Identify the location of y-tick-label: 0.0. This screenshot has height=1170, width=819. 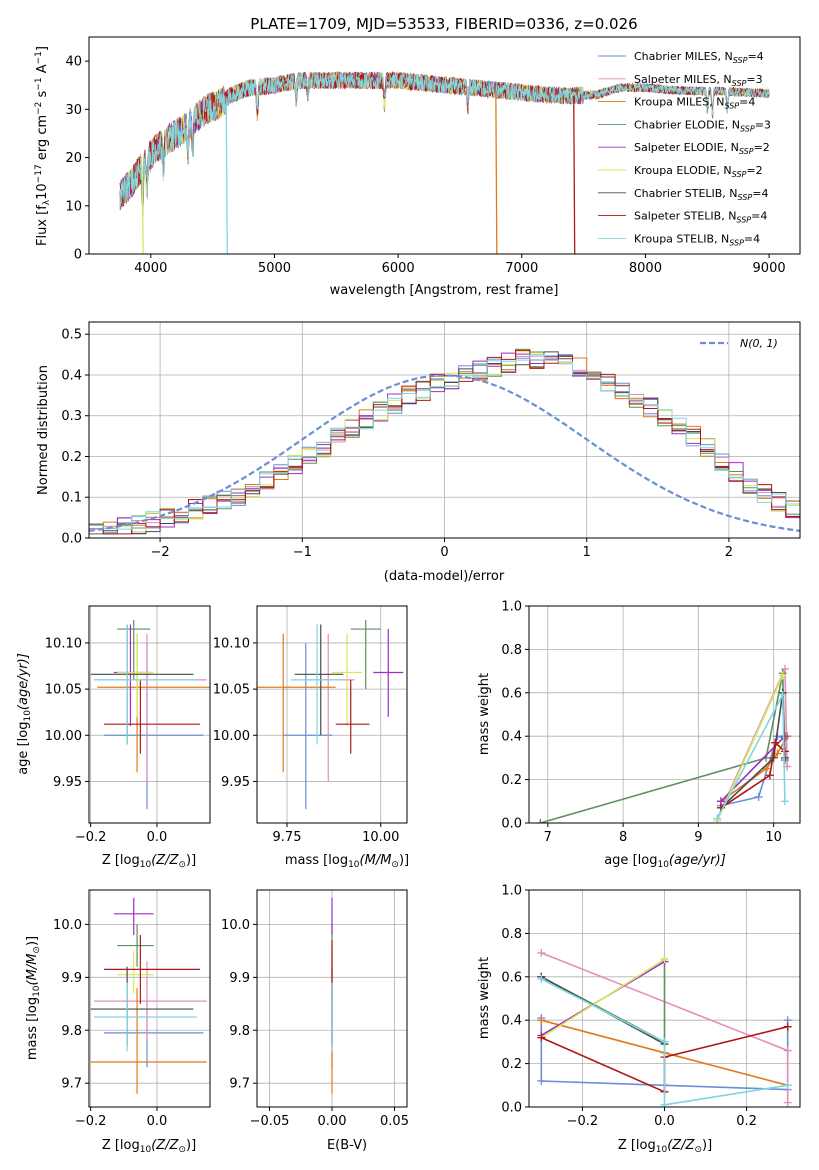
(511, 1108).